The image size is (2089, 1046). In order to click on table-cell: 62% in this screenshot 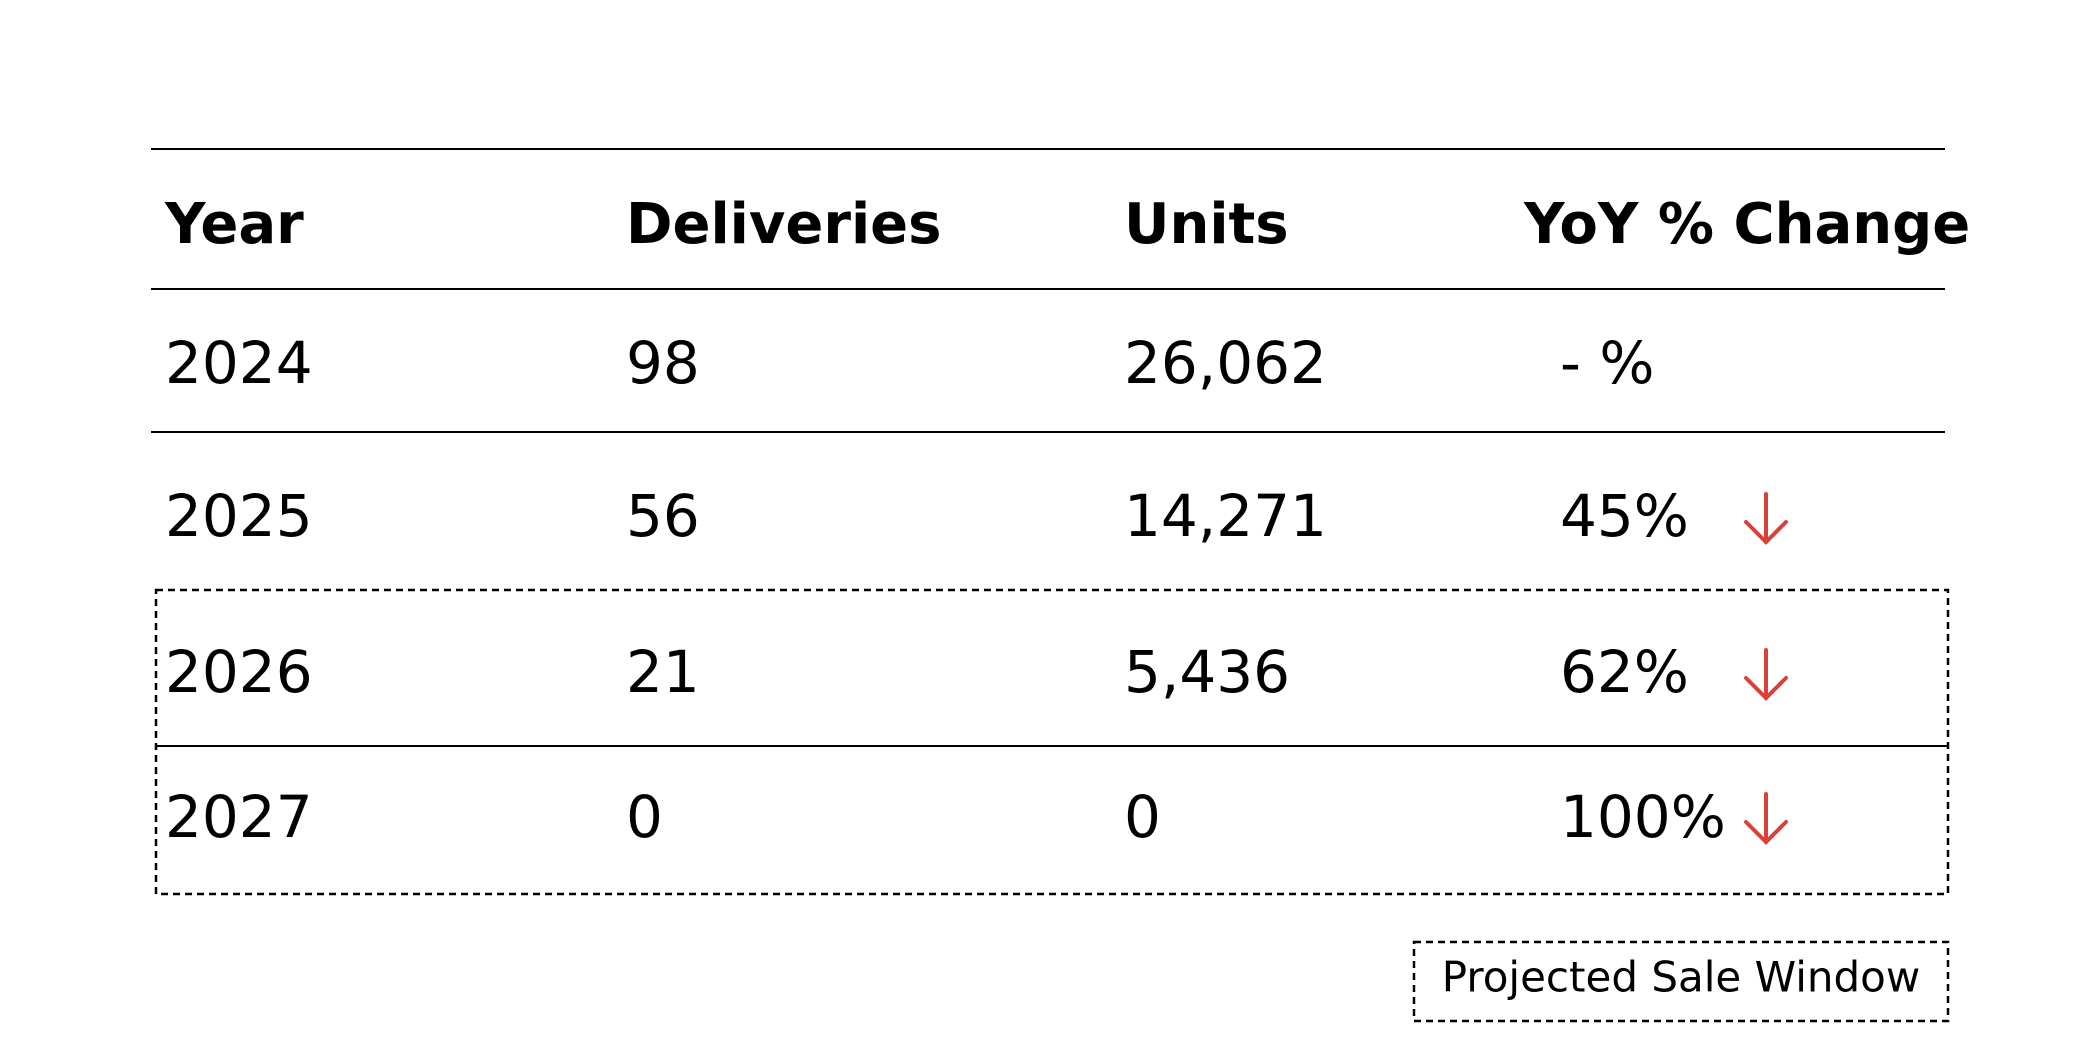, I will do `click(1624, 672)`.